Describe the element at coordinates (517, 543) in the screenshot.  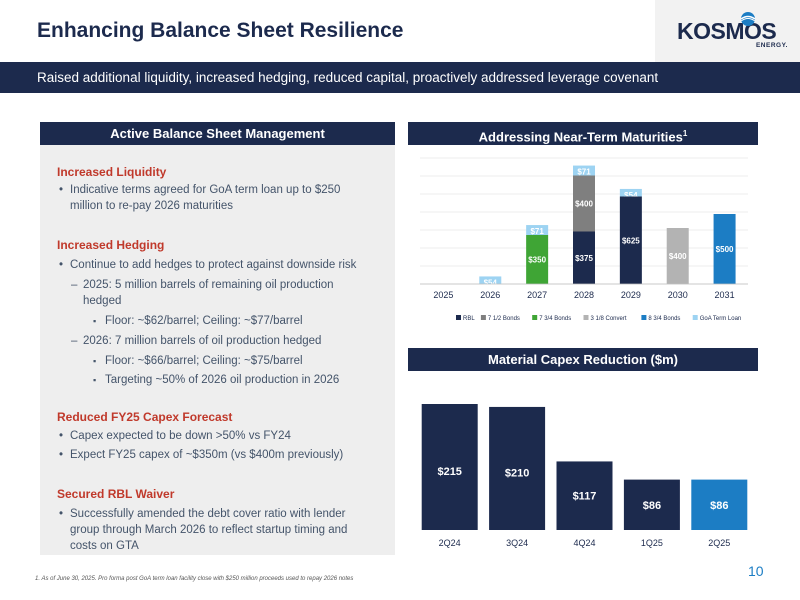
I see `x-tick-label: 3Q24` at that location.